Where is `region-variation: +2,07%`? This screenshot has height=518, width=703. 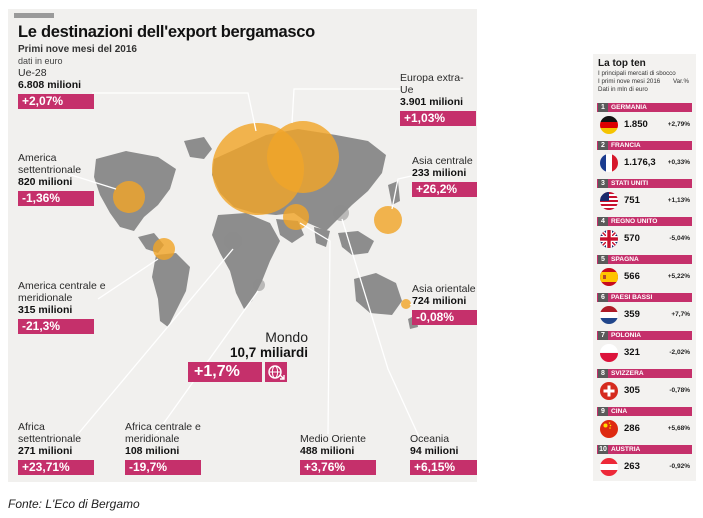
region-variation: +2,07% is located at coordinates (56, 101).